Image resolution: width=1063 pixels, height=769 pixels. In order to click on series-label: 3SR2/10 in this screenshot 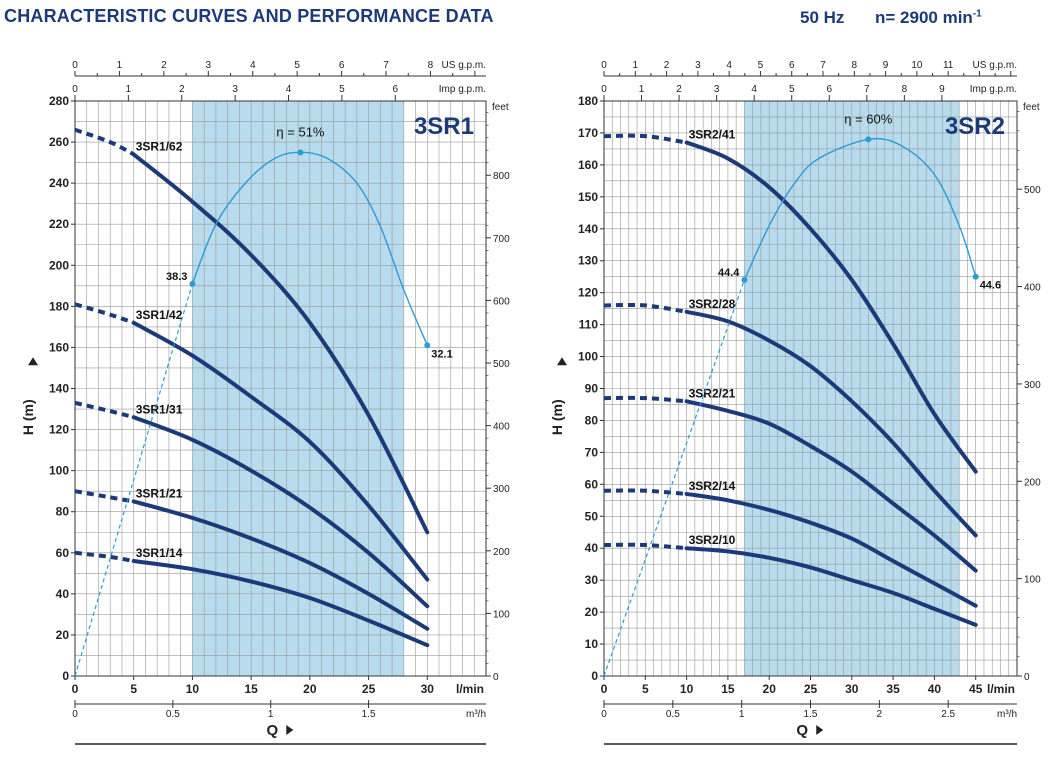, I will do `click(712, 540)`.